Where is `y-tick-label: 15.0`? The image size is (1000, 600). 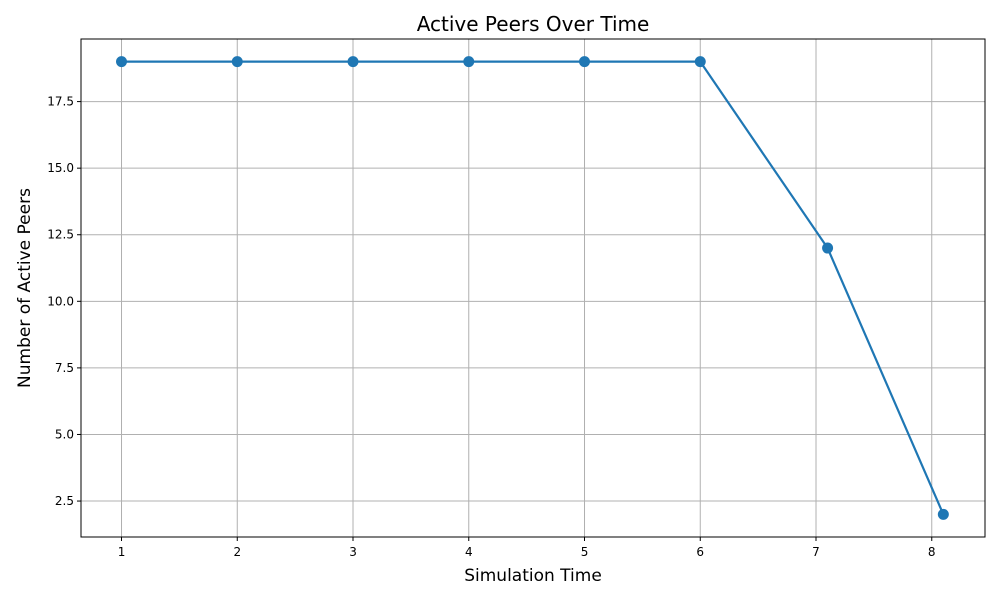 y-tick-label: 15.0 is located at coordinates (60, 168).